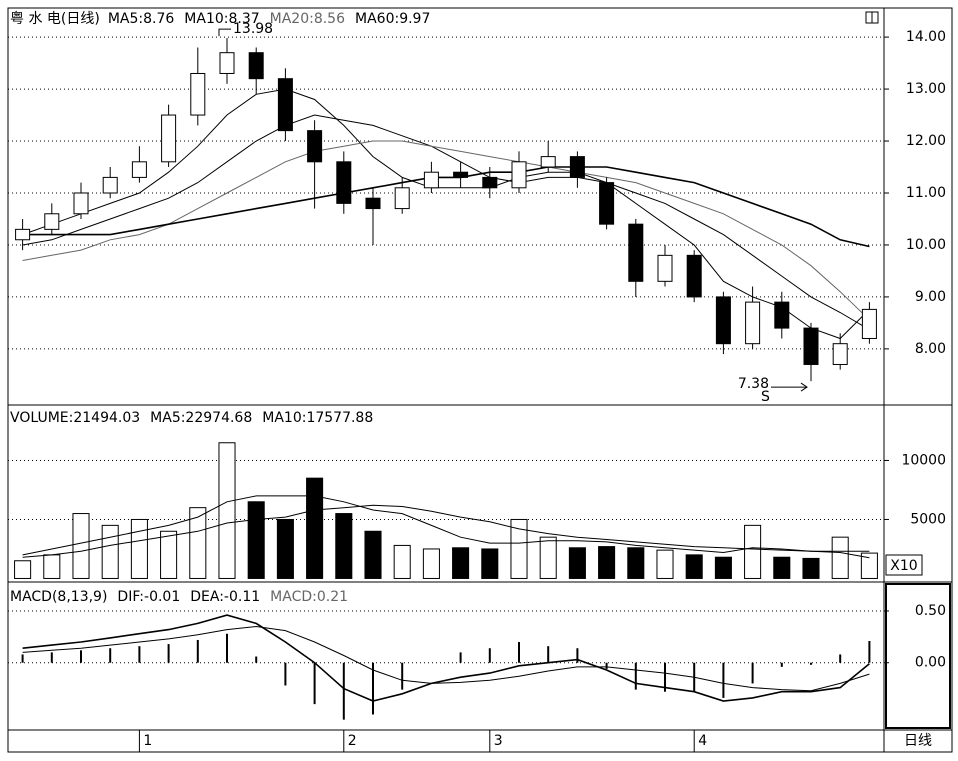  I want to click on legend-entry: MA10:17577.88, so click(317, 418).